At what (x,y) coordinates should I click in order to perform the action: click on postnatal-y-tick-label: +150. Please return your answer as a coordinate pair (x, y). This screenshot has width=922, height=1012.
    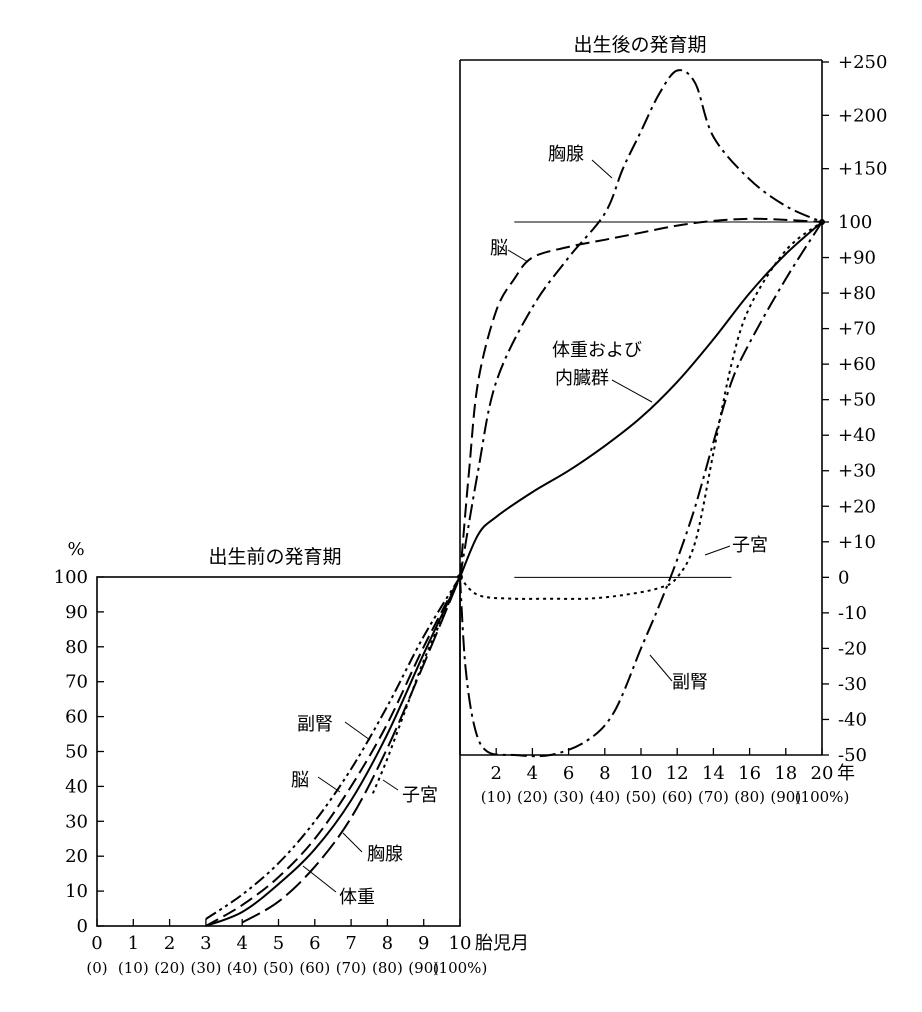
    Looking at the image, I should click on (862, 169).